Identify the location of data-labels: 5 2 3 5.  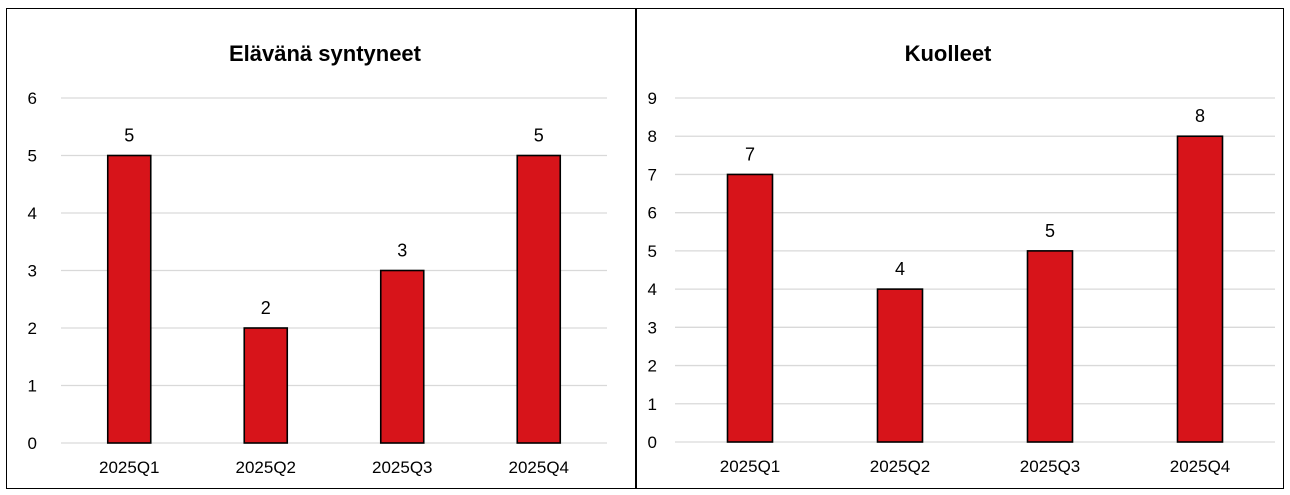
(334, 222).